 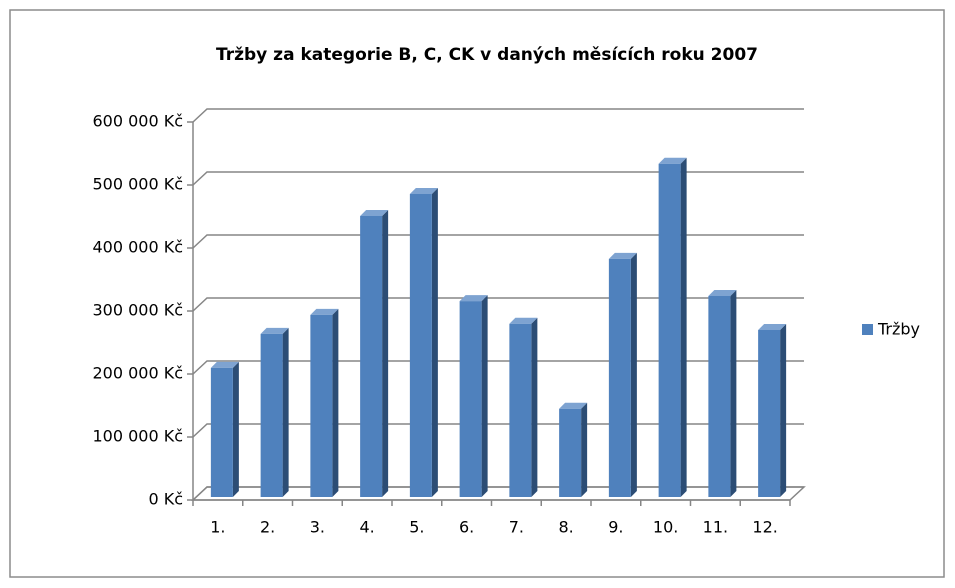 I want to click on y-tick-label: 100 000 Kč, so click(x=137, y=436).